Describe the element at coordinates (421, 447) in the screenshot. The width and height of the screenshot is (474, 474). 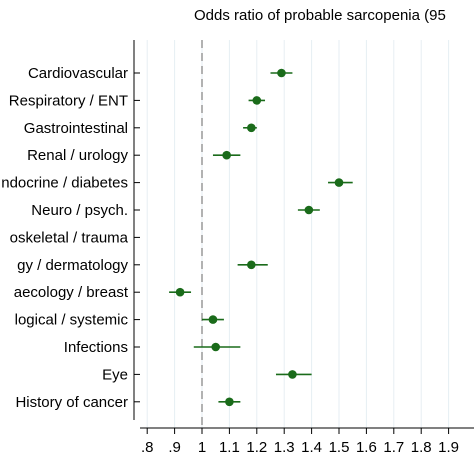
I see `x-tick-label: 1.8` at that location.